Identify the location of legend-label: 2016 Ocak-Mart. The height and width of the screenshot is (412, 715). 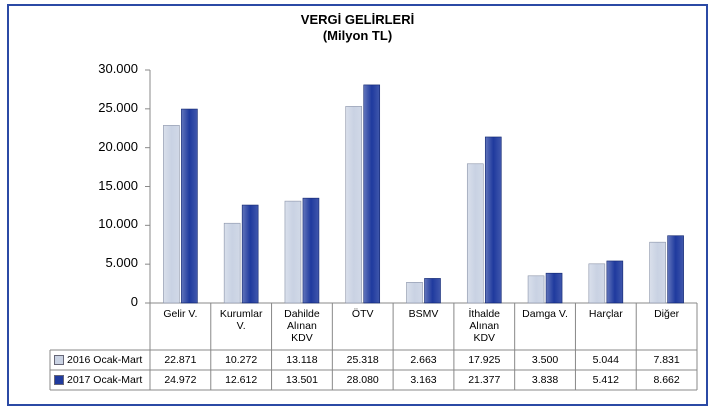
(105, 360).